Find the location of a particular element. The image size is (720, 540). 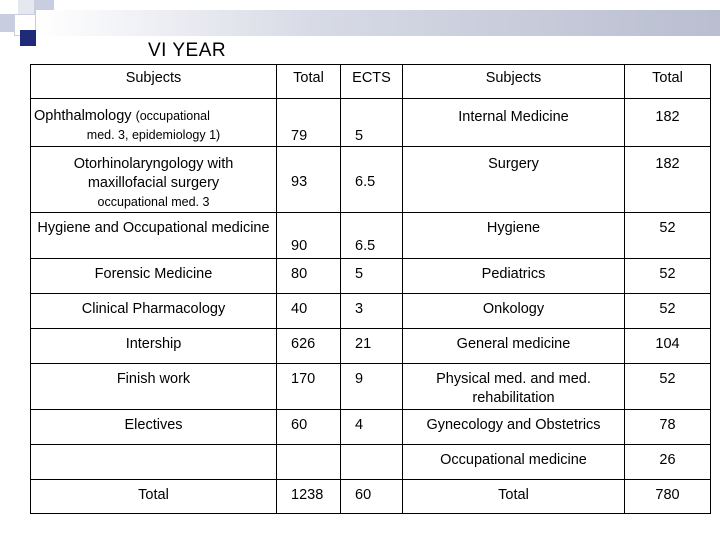

table-row: Clinical Pharmacology 40 3 Onkology 52 is located at coordinates (370, 311).